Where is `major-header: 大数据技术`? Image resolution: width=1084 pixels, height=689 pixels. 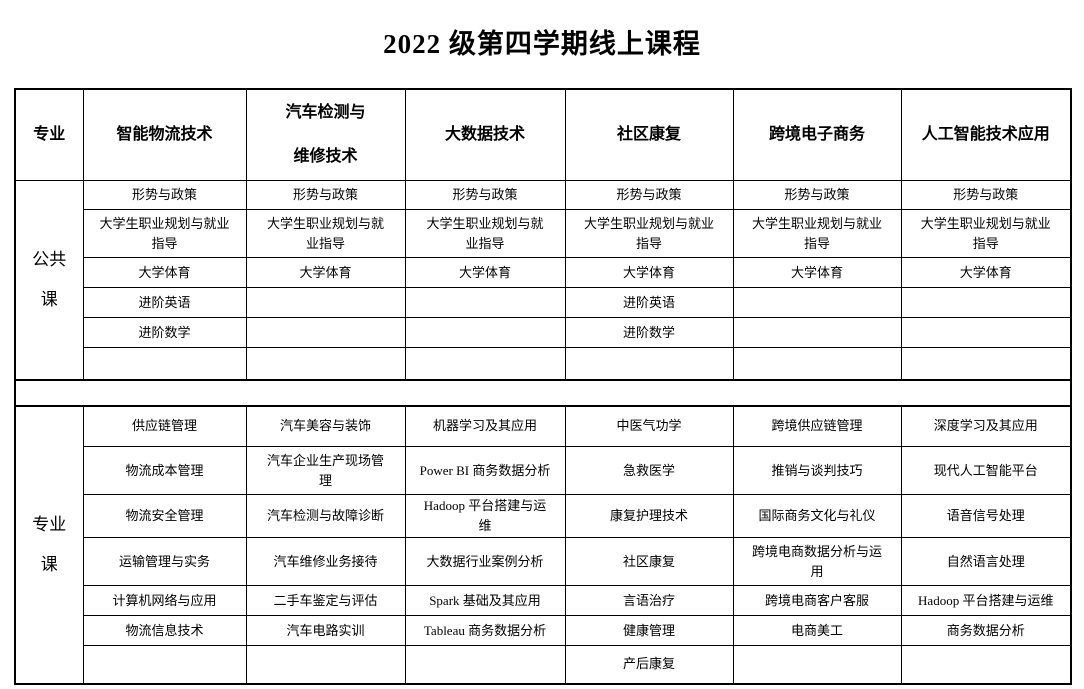
major-header: 大数据技术 is located at coordinates (485, 134).